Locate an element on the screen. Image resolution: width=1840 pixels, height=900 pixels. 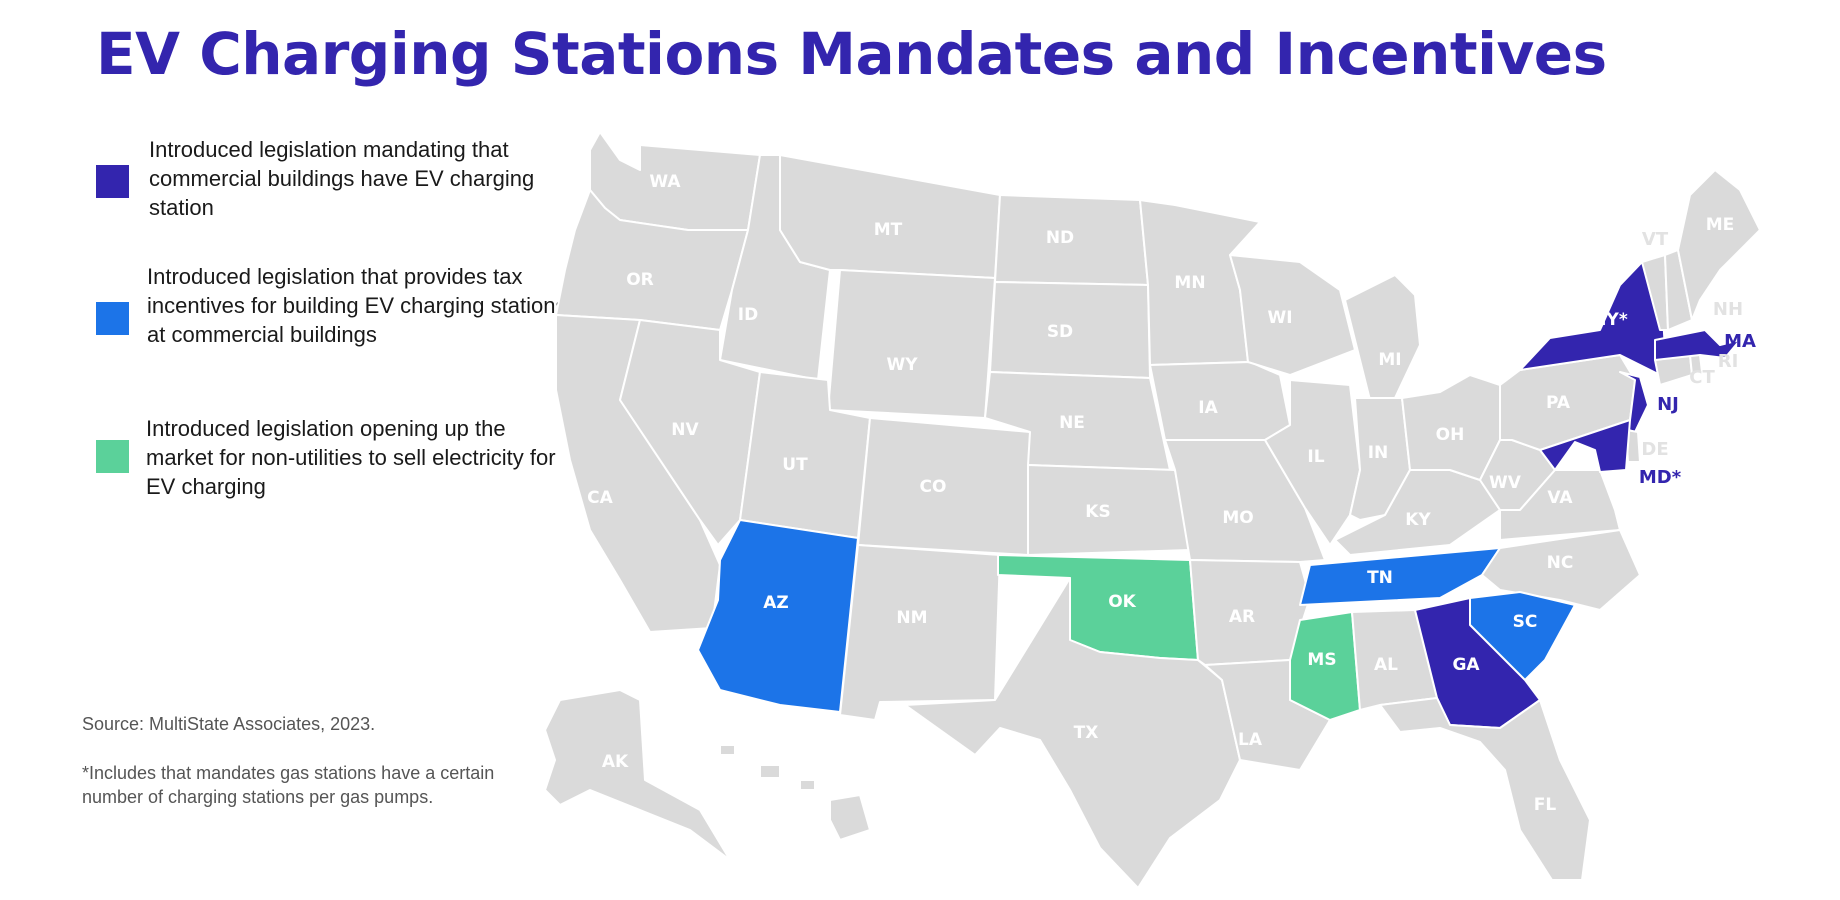
state-label-vt: VT is located at coordinates (1655, 239).